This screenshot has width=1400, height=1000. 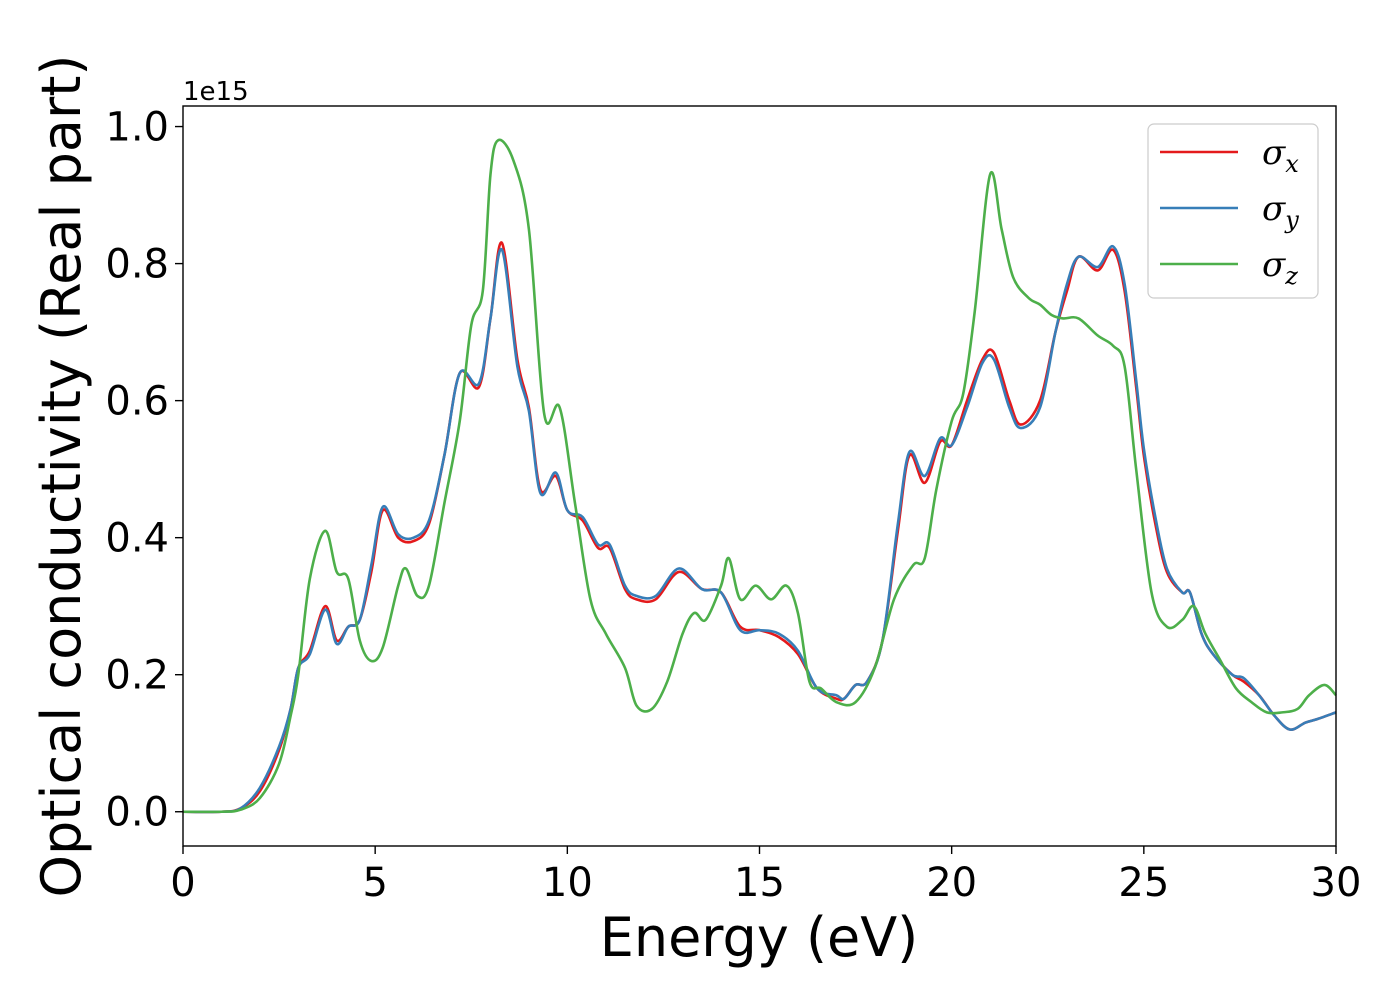 I want to click on x-axis: 0 5 10 15 20 25 30, so click(x=765, y=876).